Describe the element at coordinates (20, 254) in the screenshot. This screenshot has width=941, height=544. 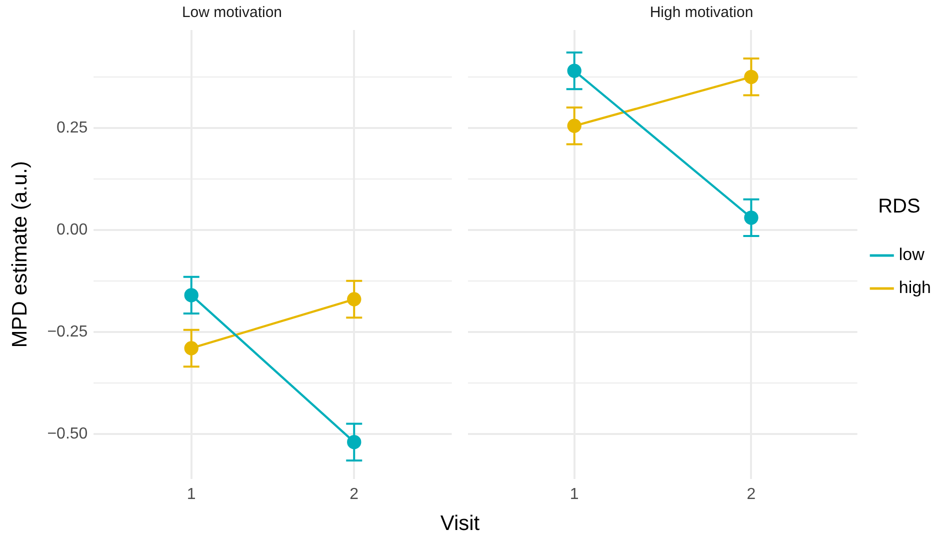
I see `y-axis-title: MPD estimate (a.u.)` at that location.